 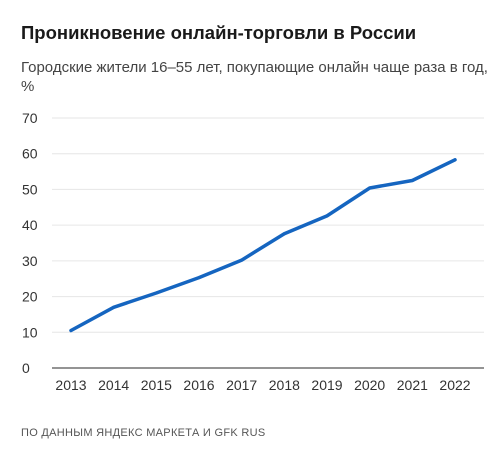 What do you see at coordinates (30, 243) in the screenshot?
I see `y-axis-ticks: 0 10 20 30 40 50 60 70` at bounding box center [30, 243].